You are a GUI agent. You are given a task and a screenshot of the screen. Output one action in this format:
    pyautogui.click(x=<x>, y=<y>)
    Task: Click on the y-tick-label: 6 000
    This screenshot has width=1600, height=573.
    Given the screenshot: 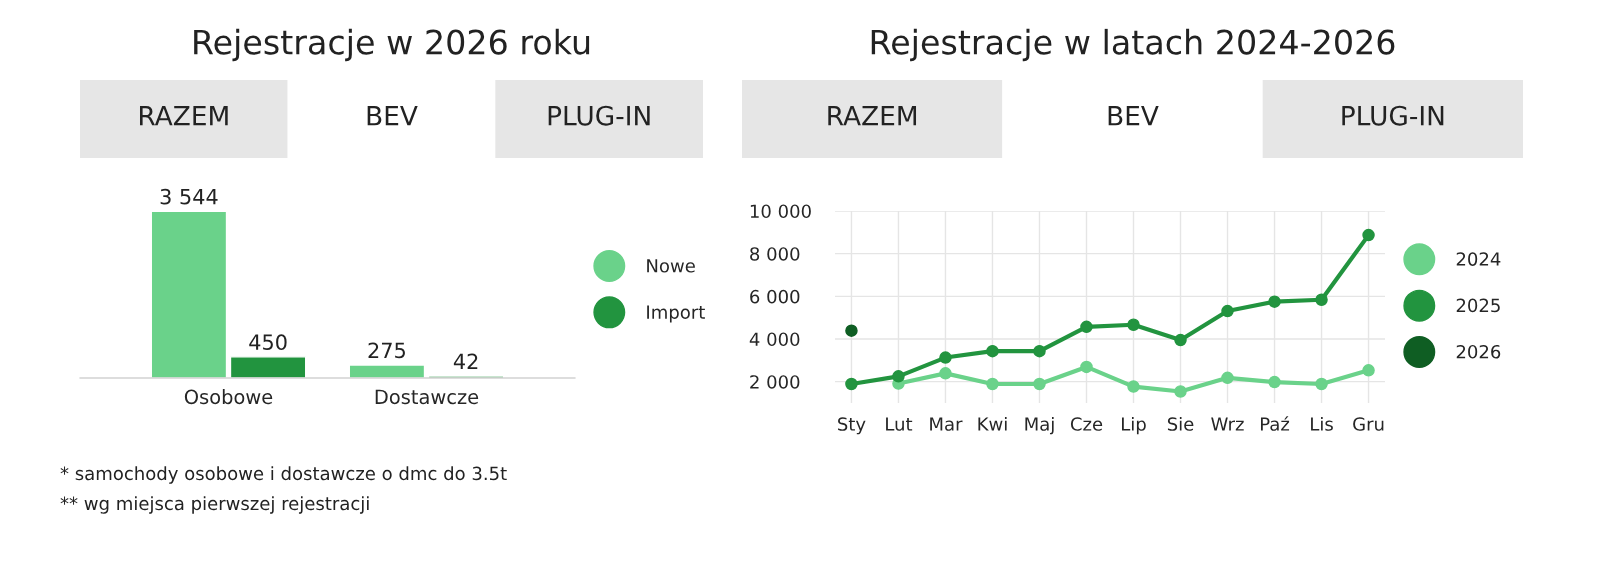 What is the action you would take?
    pyautogui.click(x=775, y=296)
    